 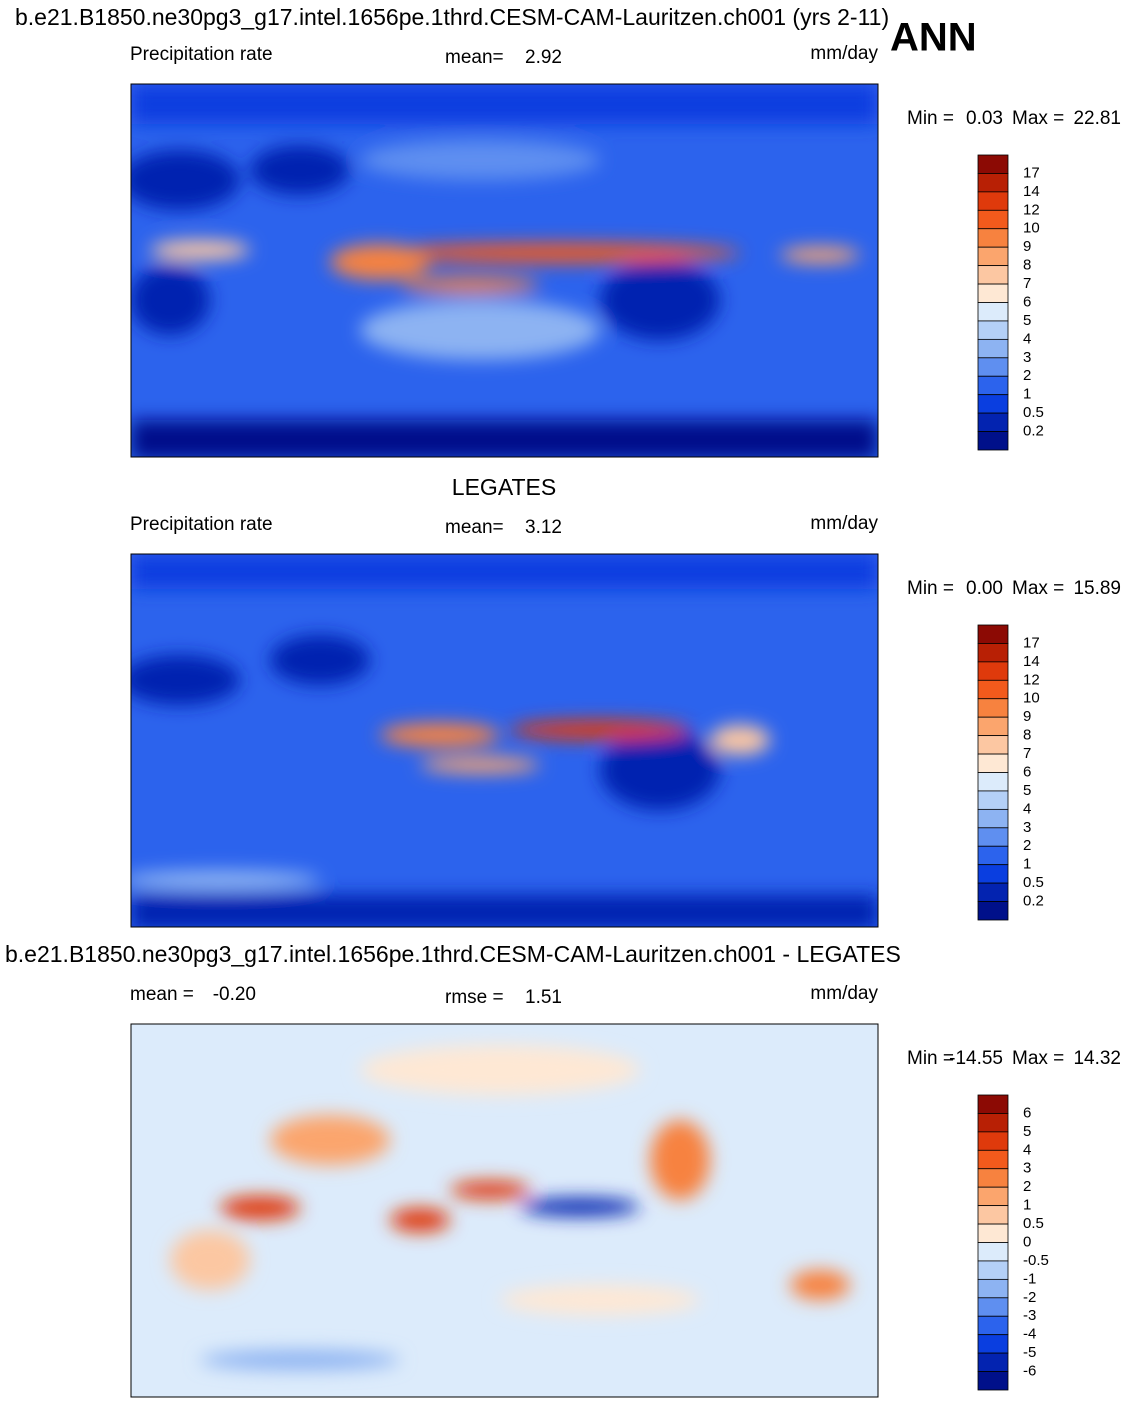 What do you see at coordinates (543, 997) in the screenshot?
I see `stat-value: 1.51` at bounding box center [543, 997].